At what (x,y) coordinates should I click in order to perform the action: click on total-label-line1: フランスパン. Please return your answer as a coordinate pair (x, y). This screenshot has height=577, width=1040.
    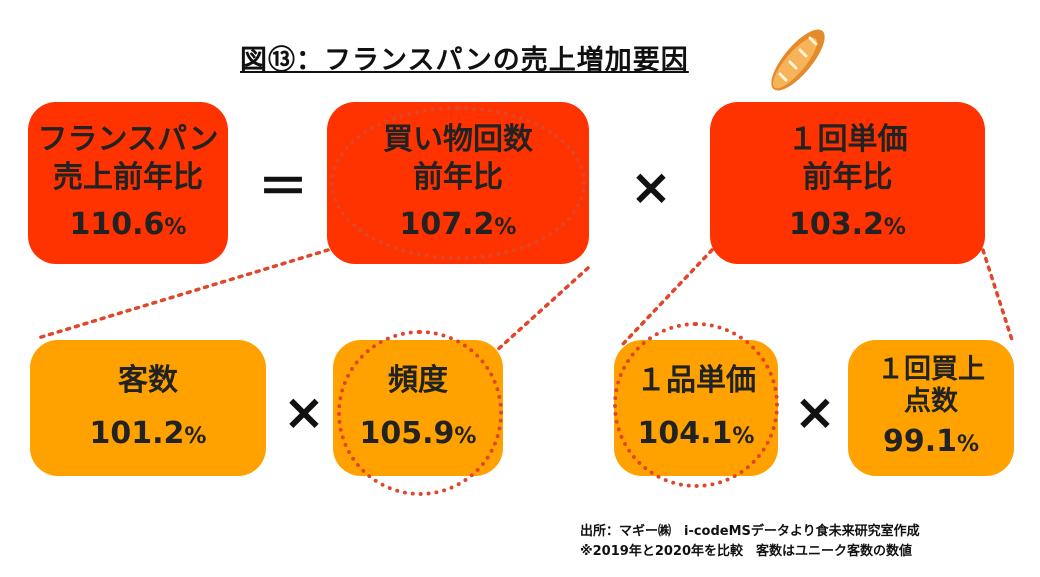
    Looking at the image, I should click on (128, 139).